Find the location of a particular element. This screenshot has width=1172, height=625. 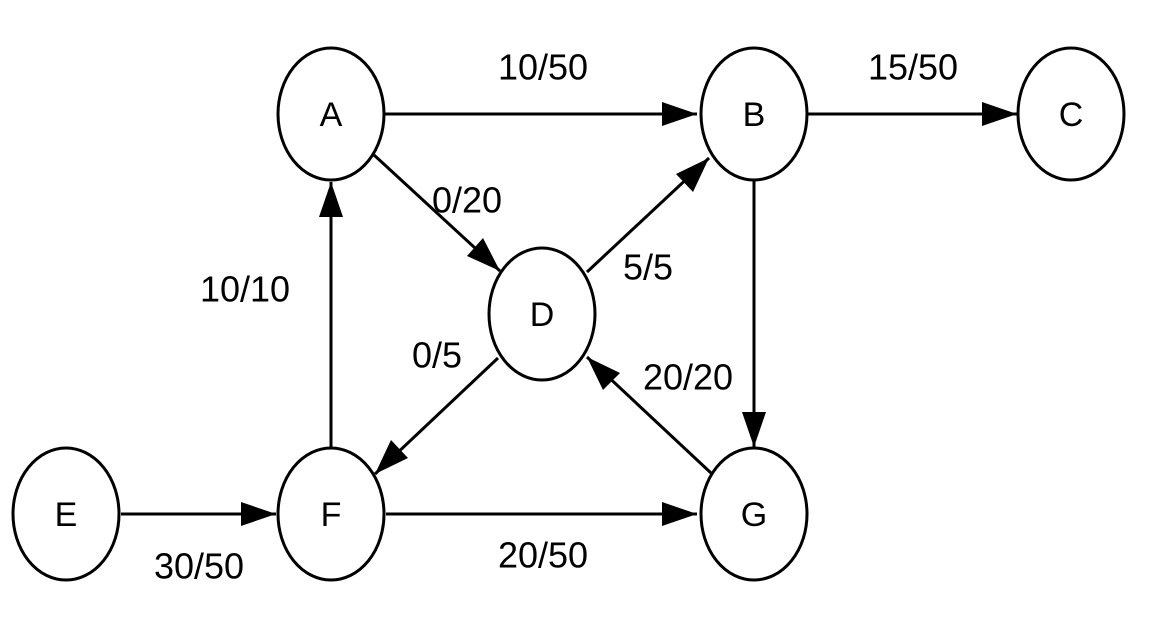

edge-label-g-to-d: 20/20 is located at coordinates (688, 377).